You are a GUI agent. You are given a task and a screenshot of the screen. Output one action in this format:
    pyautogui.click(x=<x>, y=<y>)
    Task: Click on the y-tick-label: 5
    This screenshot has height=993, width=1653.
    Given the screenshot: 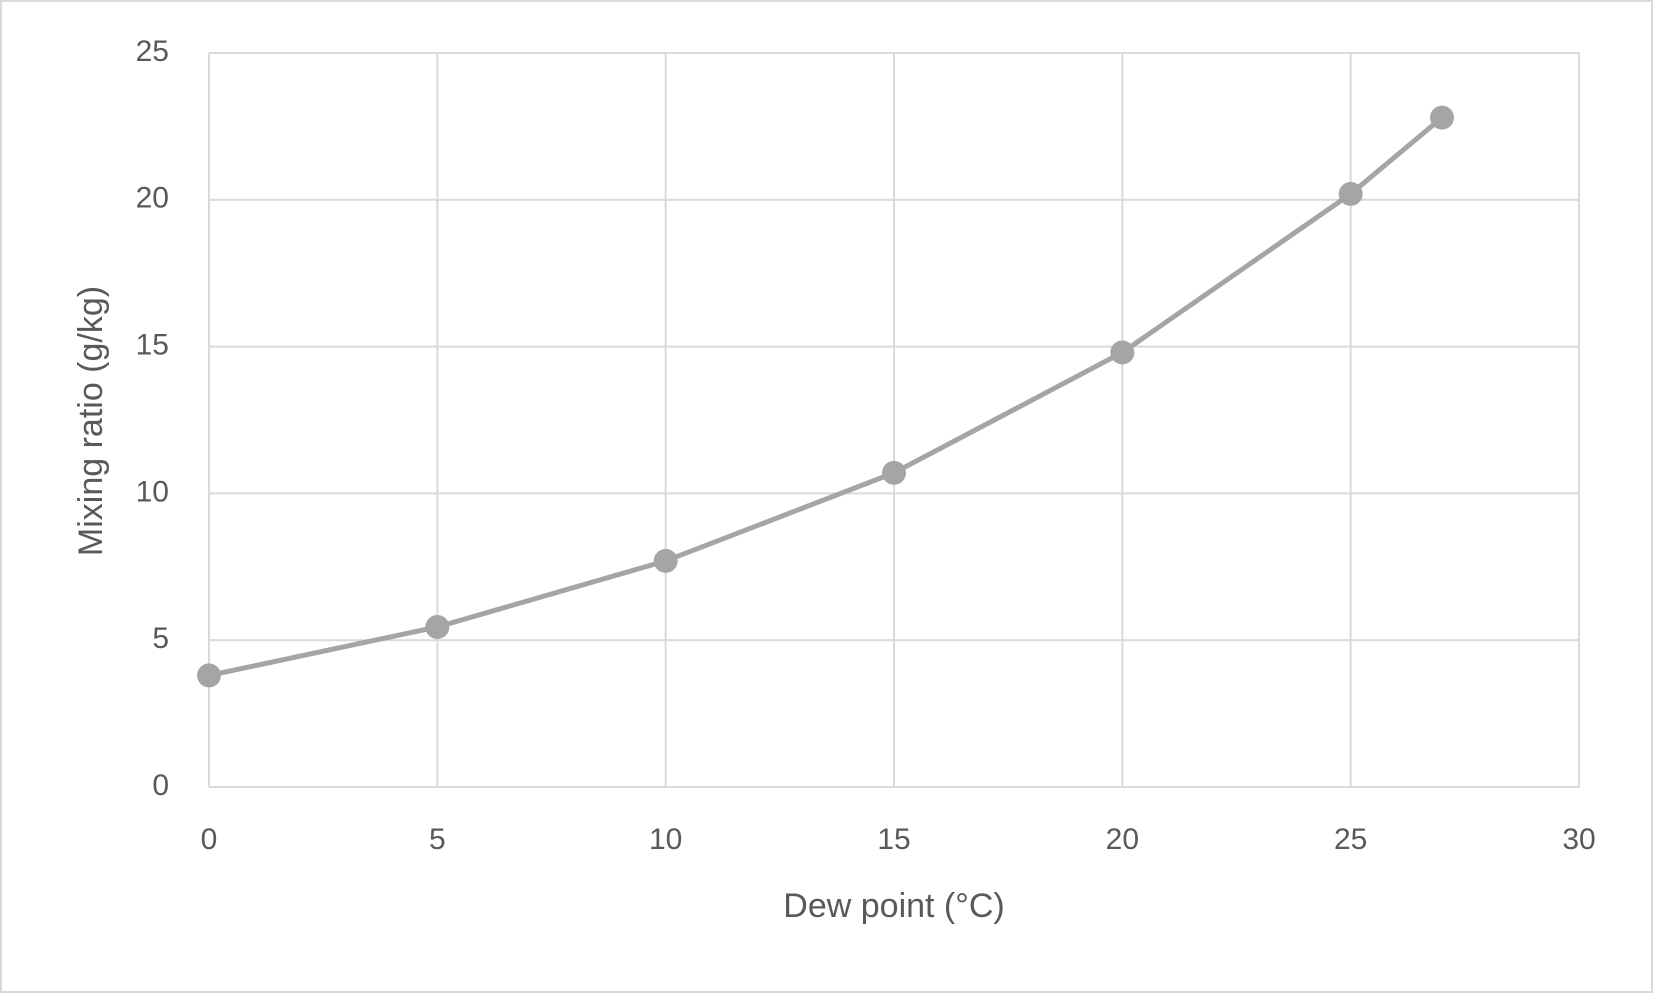 What is the action you would take?
    pyautogui.click(x=160, y=638)
    